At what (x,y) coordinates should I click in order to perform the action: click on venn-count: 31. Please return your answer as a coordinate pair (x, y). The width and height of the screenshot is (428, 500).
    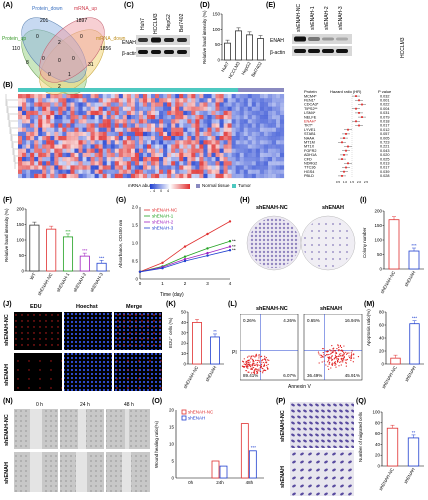
    Looking at the image, I should click on (91, 65).